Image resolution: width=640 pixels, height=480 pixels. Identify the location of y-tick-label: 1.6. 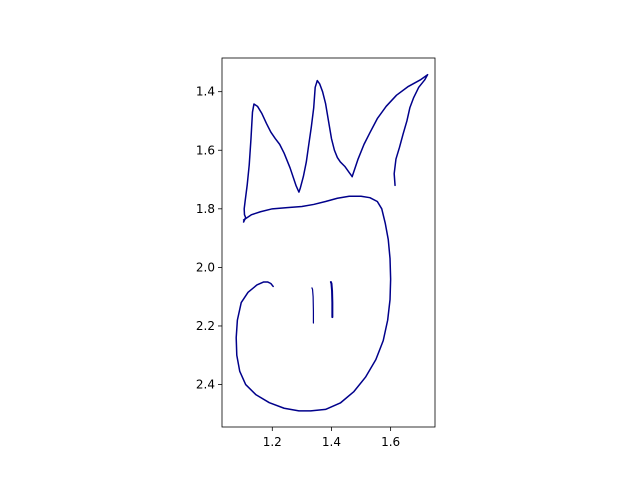
(205, 150).